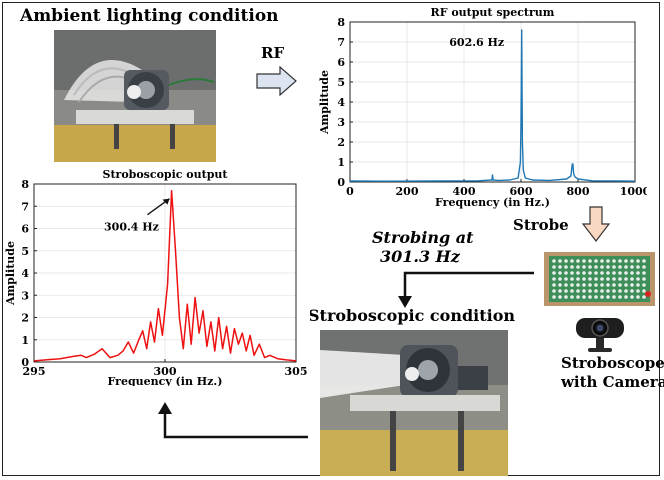 This screenshot has height=480, width=664. I want to click on peak-annotation: 602.6 Hz, so click(476, 42).